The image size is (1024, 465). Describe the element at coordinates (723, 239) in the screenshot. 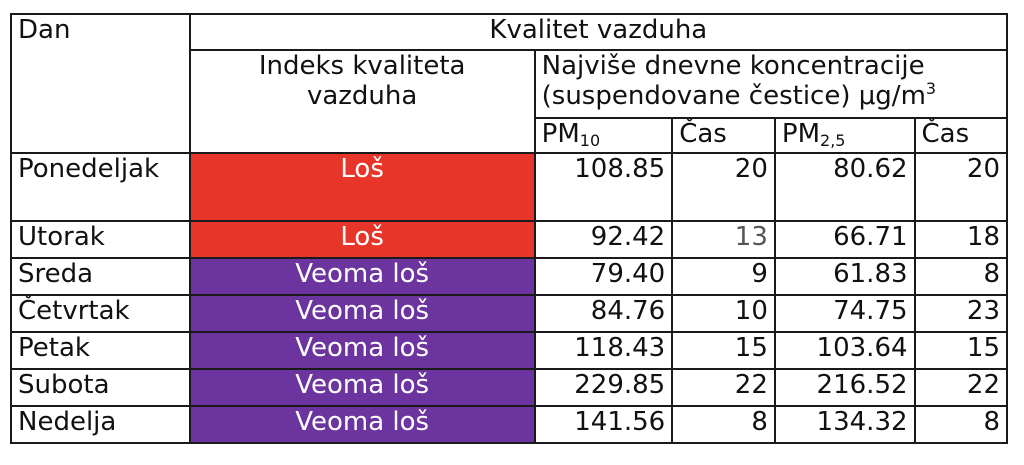

I see `pm10-hour-cell: 13` at that location.